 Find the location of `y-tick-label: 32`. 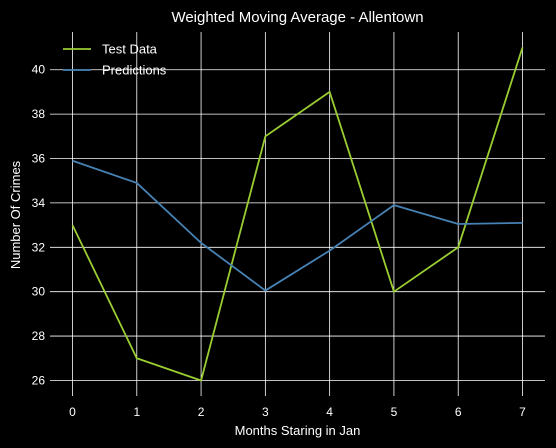

y-tick-label: 32 is located at coordinates (39, 247).